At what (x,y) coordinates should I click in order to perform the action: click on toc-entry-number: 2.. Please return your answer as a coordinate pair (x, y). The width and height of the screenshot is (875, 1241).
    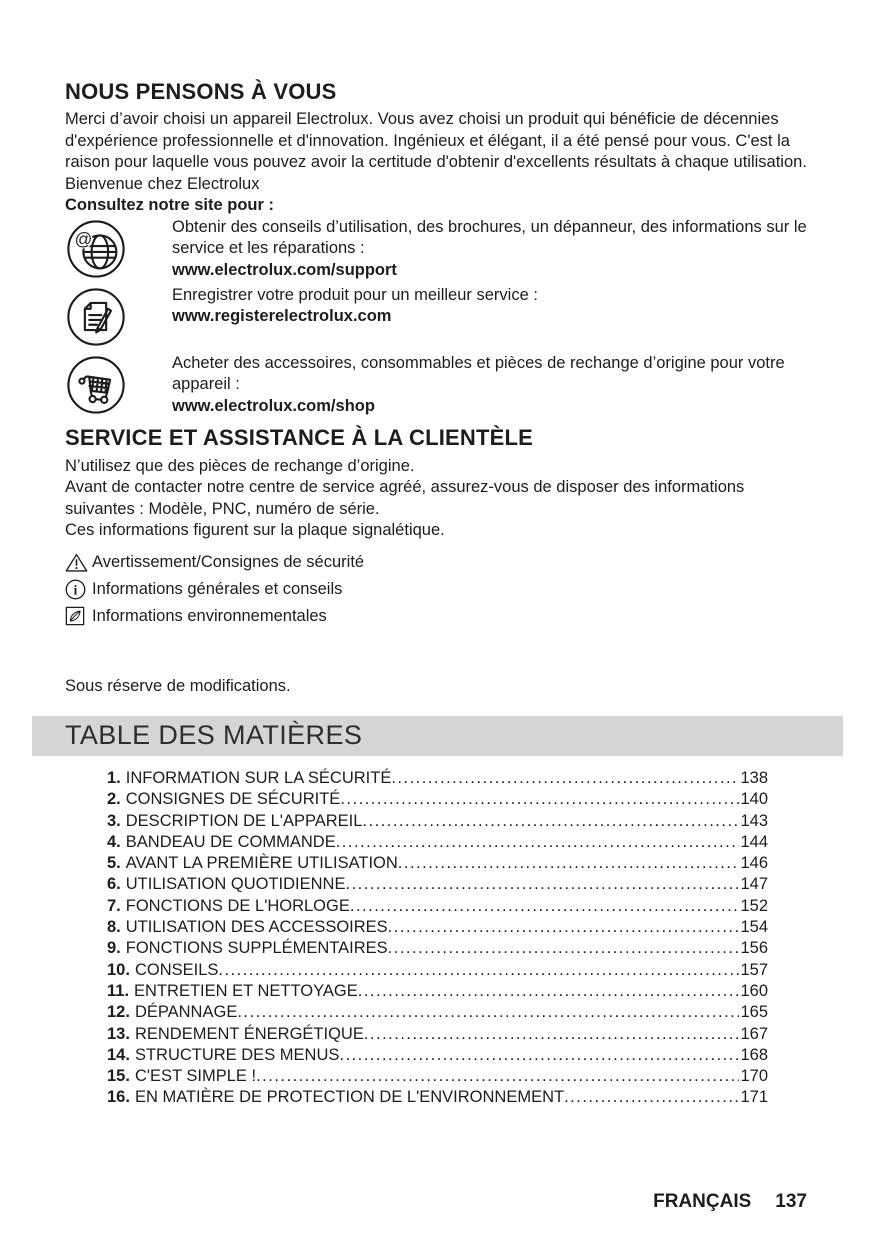
    Looking at the image, I should click on (114, 799).